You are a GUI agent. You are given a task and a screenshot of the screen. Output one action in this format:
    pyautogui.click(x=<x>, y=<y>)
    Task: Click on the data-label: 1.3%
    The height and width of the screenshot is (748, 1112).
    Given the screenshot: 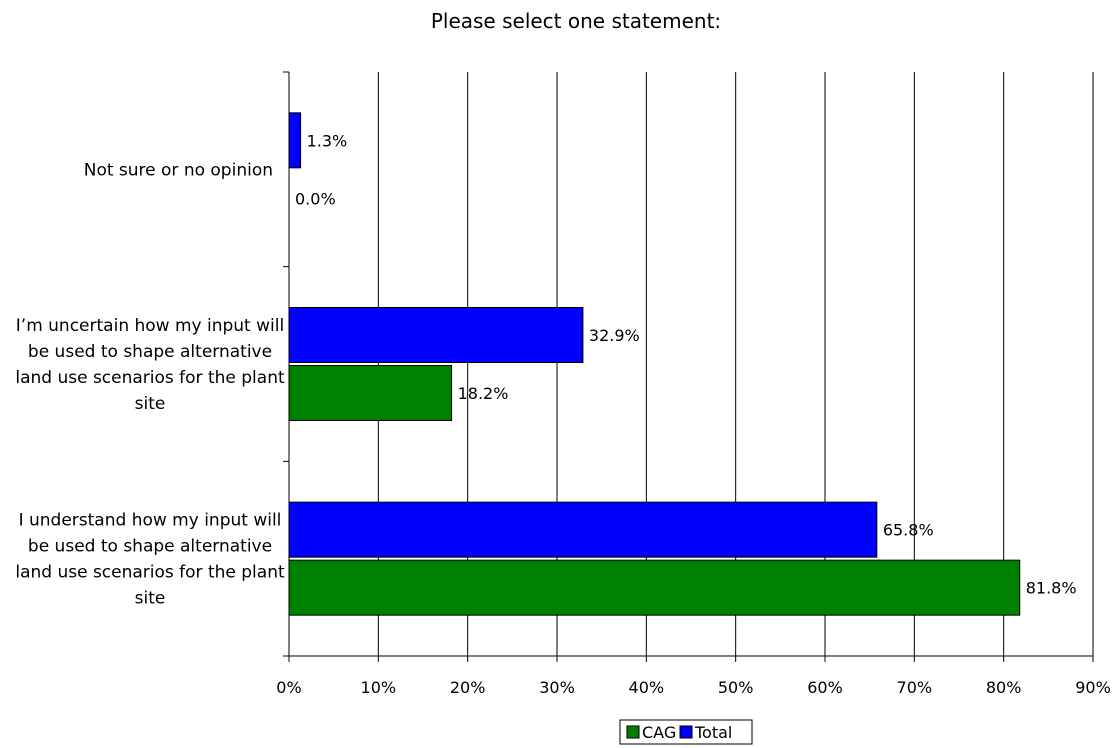 What is the action you would take?
    pyautogui.click(x=327, y=140)
    